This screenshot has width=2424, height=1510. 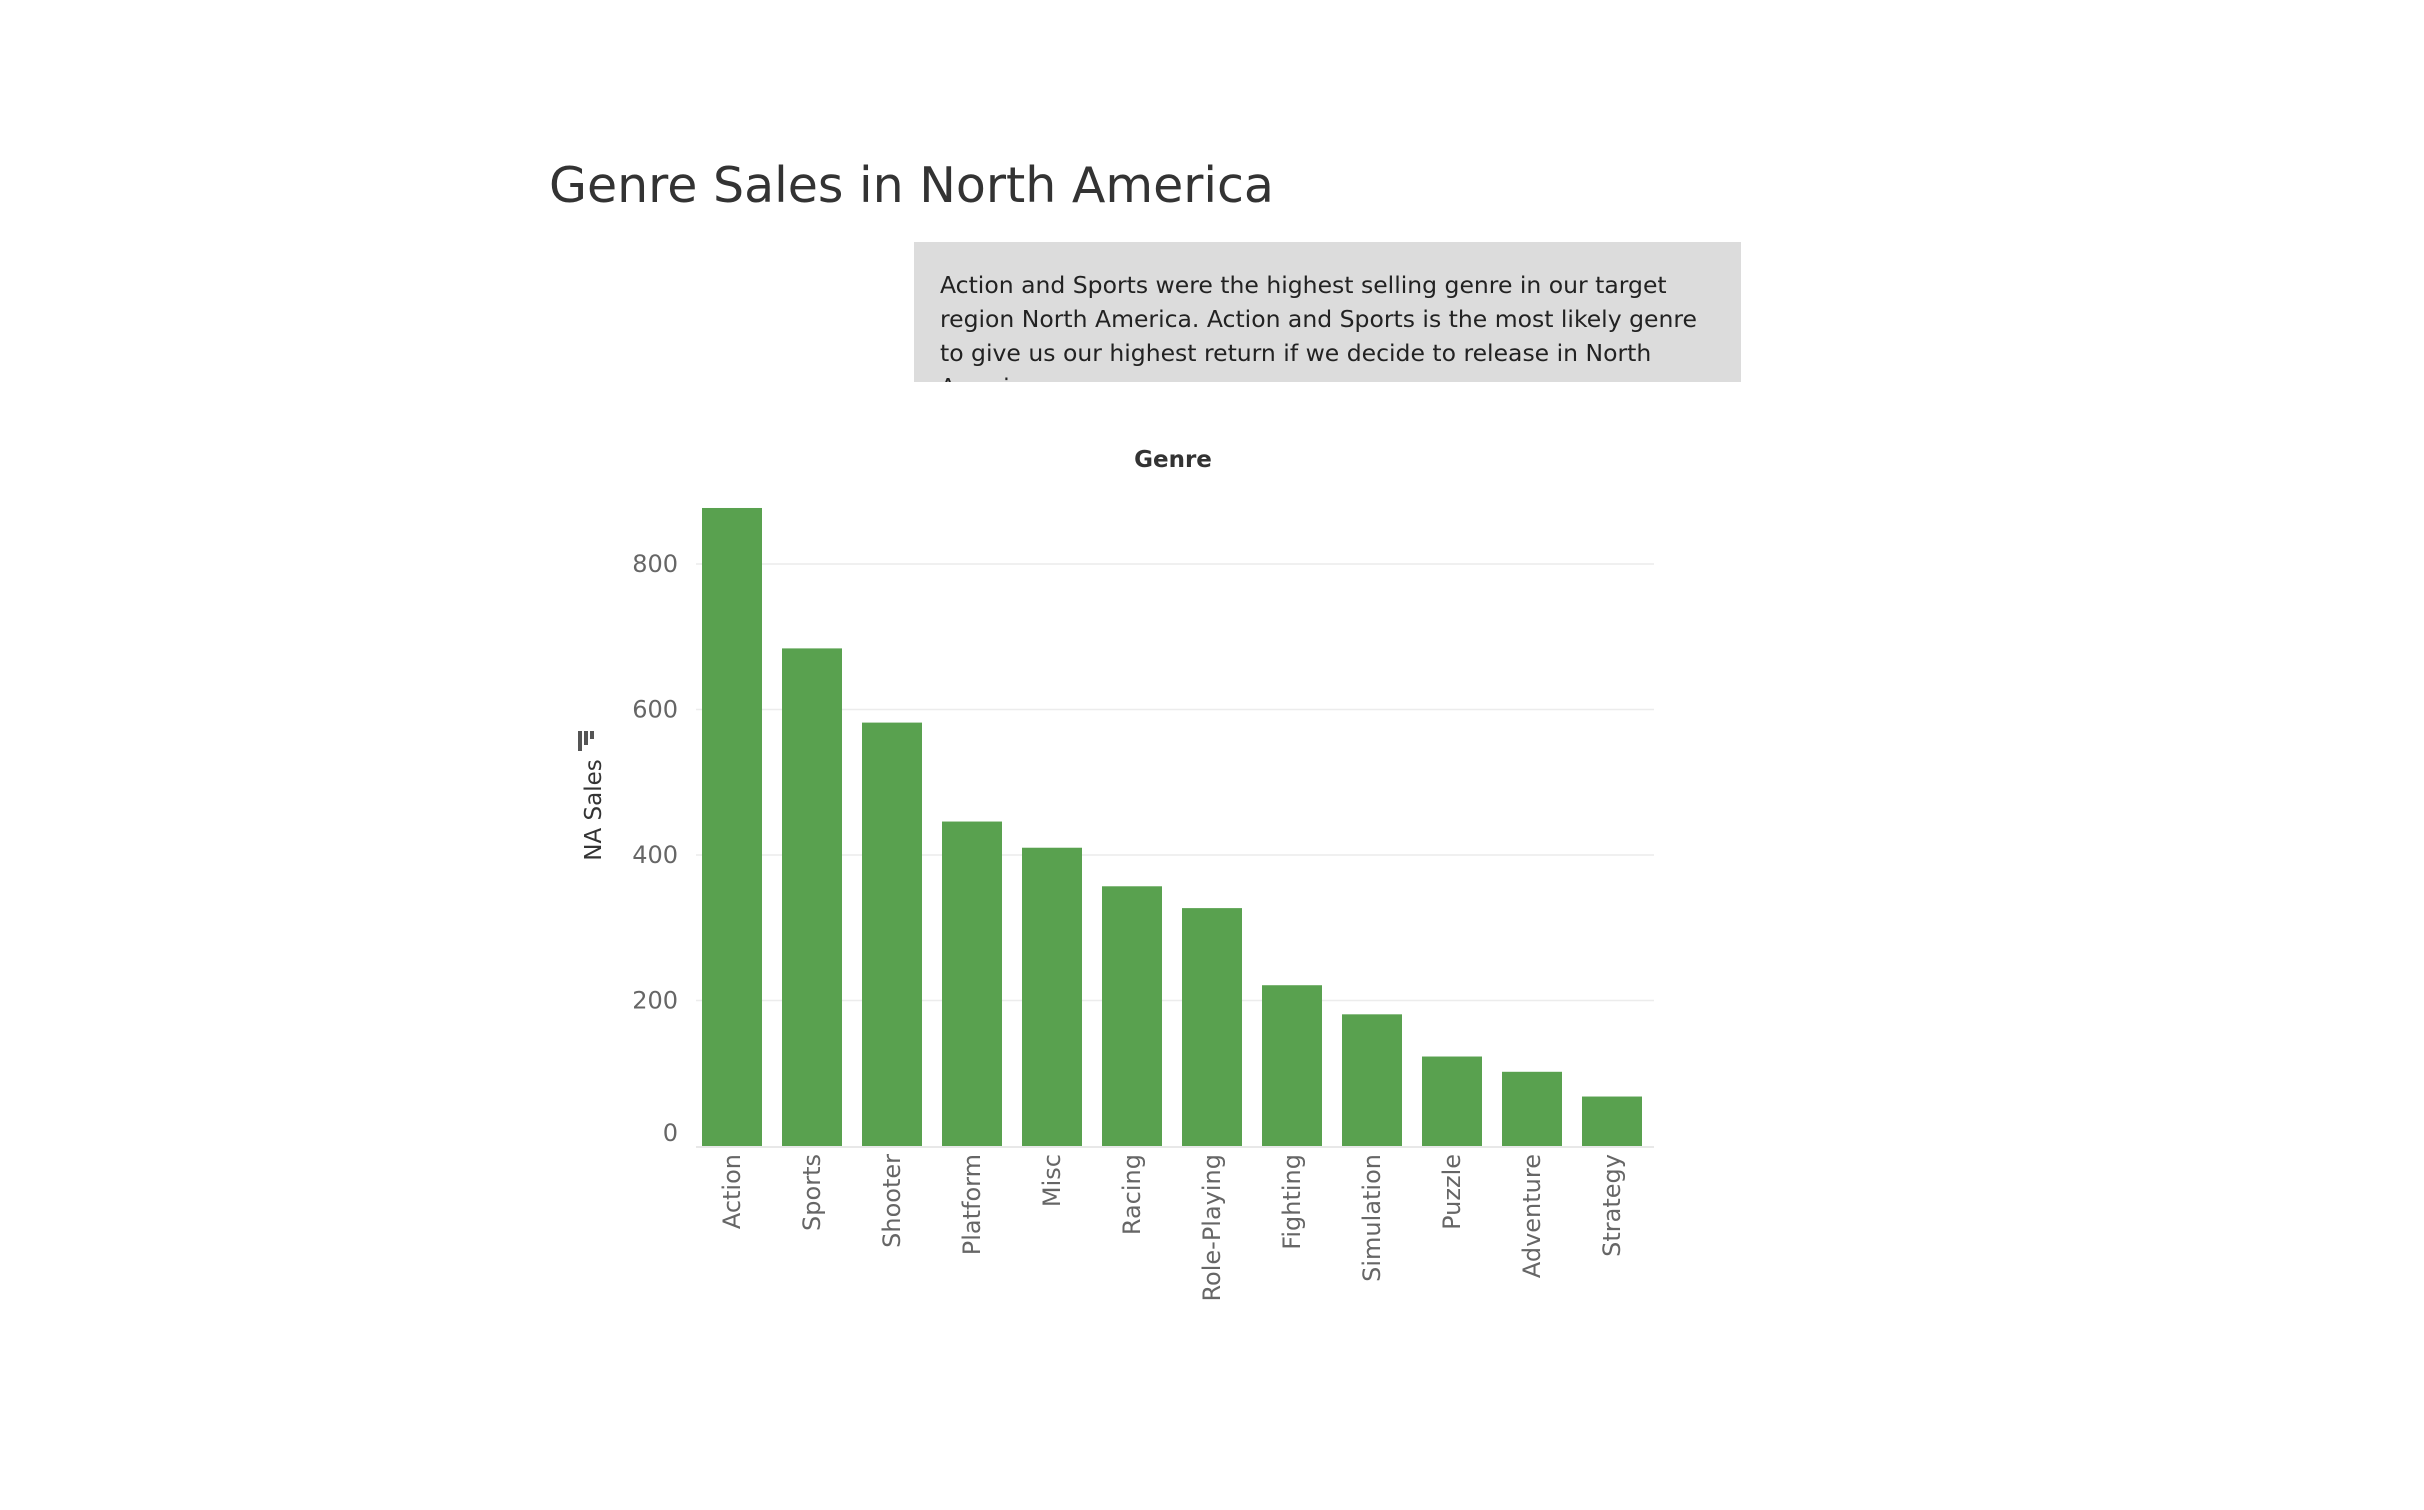 I want to click on bar-role-playing, so click(x=1212, y=1027).